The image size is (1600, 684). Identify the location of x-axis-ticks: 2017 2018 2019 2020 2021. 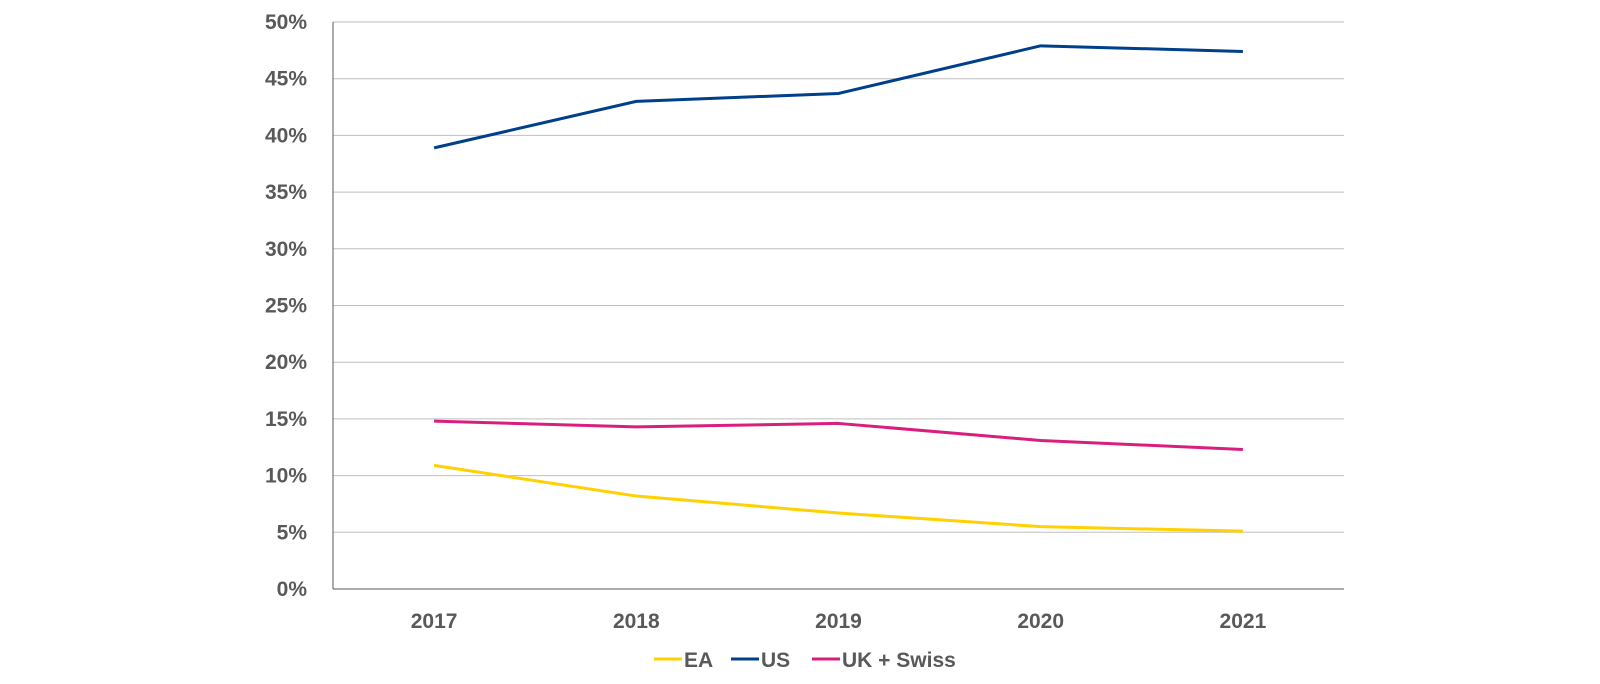
(839, 621).